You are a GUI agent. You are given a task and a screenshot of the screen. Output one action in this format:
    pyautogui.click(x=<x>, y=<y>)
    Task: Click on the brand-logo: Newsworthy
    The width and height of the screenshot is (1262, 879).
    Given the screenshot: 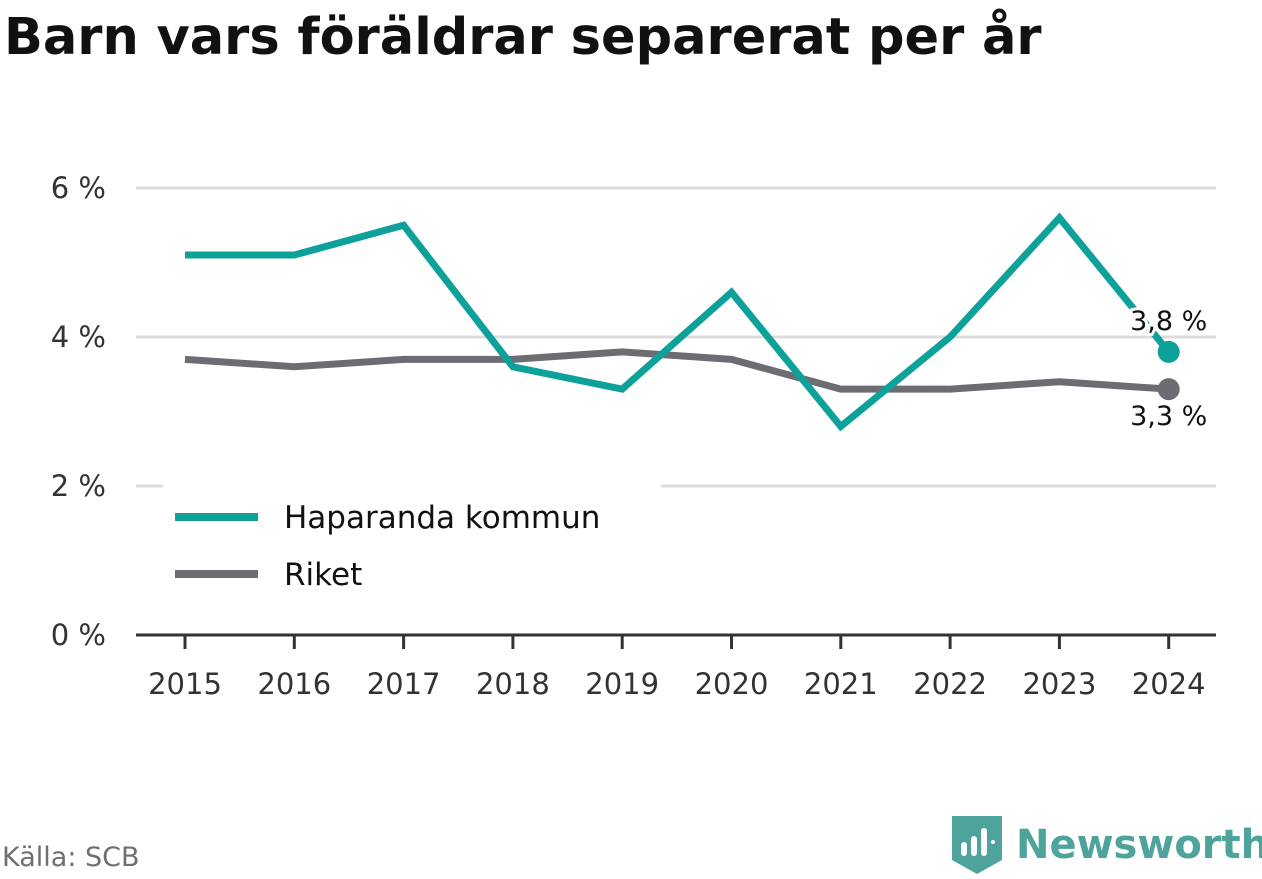 What is the action you would take?
    pyautogui.click(x=1107, y=845)
    